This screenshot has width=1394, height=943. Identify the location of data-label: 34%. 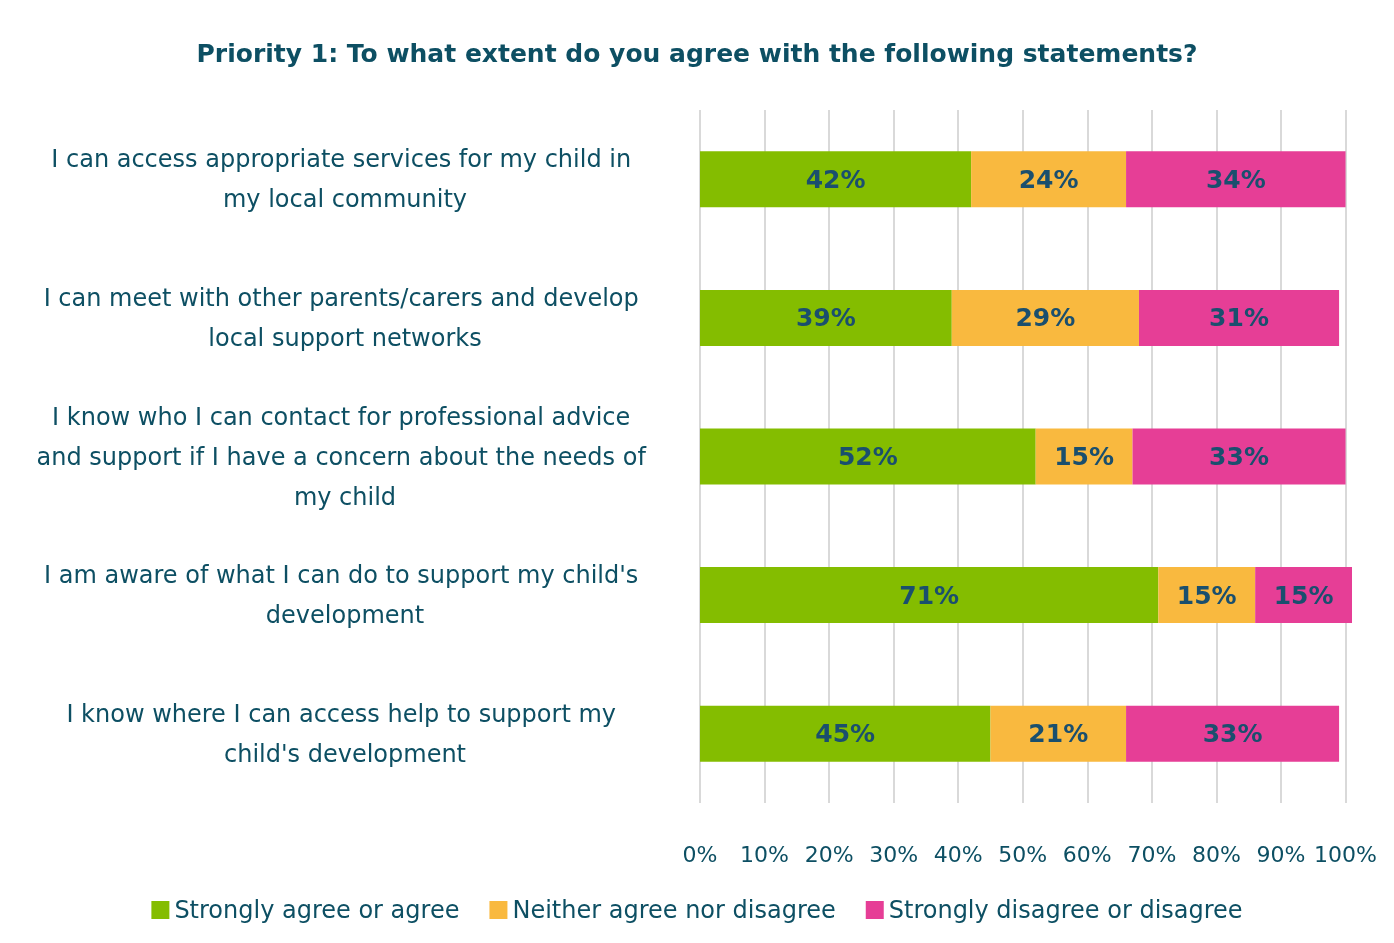
(1235, 179).